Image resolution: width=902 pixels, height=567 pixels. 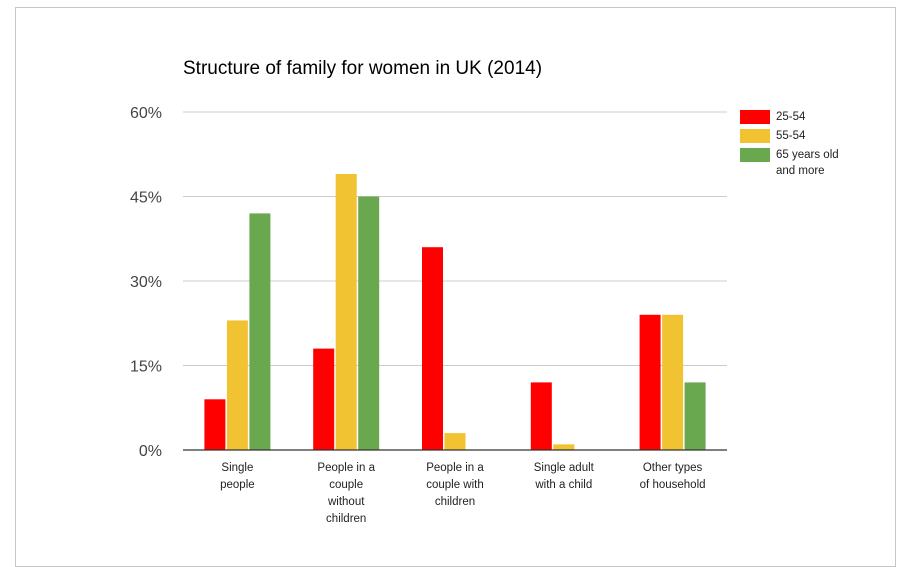 I want to click on legend-label: 25-54, so click(x=791, y=117).